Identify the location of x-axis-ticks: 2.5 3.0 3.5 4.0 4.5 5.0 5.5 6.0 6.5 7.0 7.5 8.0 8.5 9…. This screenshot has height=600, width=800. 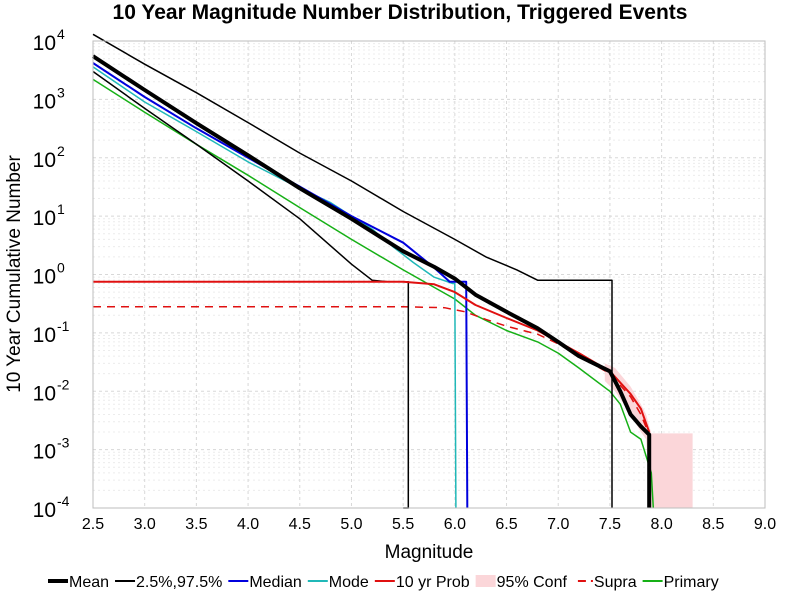
(429, 524).